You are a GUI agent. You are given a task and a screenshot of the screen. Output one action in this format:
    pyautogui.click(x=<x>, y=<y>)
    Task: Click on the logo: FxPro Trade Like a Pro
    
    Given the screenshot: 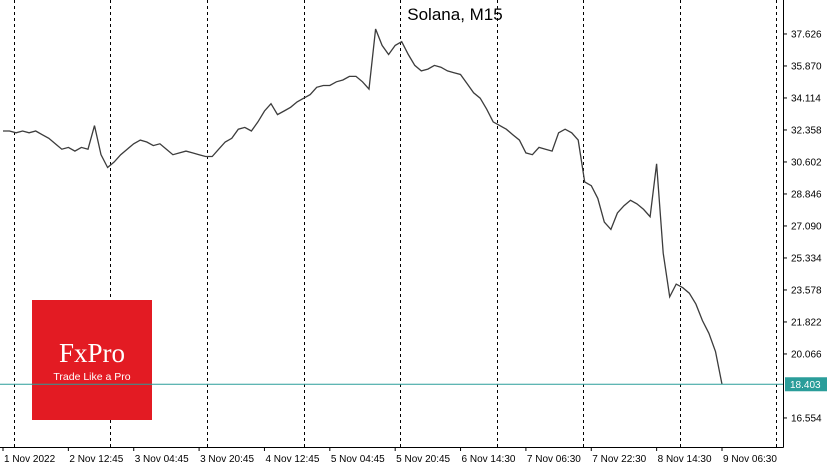 What is the action you would take?
    pyautogui.click(x=92, y=360)
    